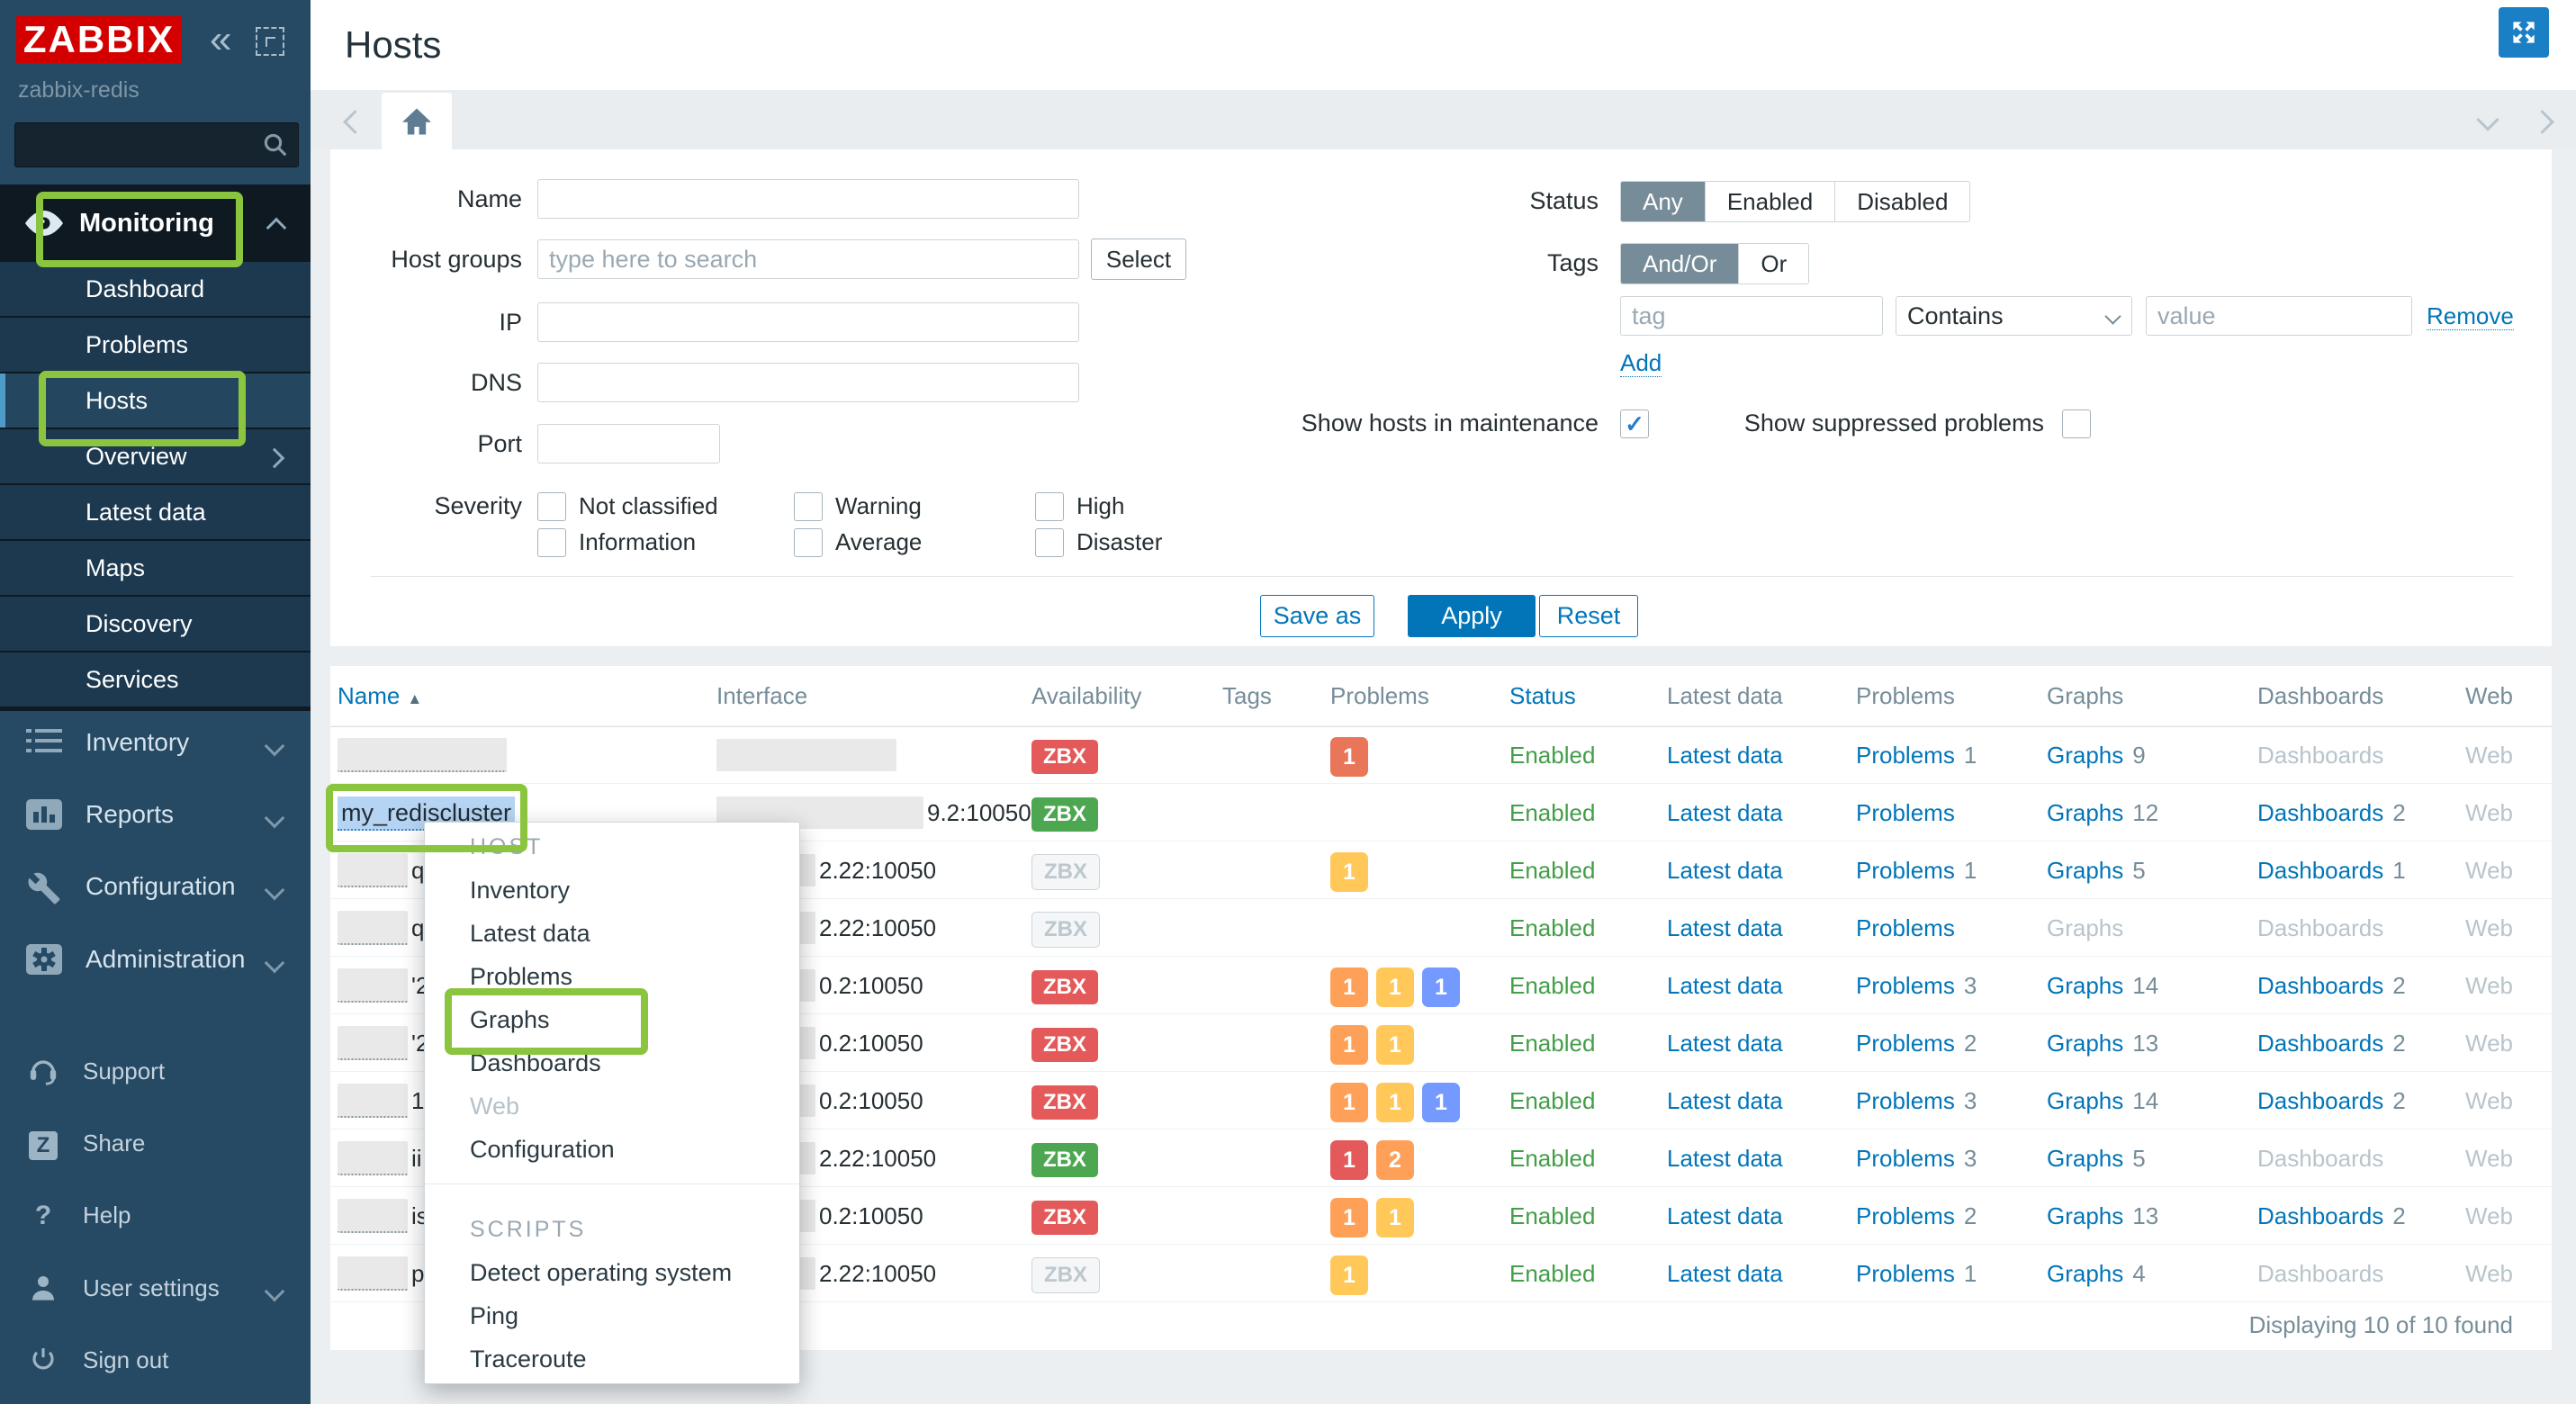 The width and height of the screenshot is (2576, 1404). What do you see at coordinates (628, 444) in the screenshot?
I see `port-input` at bounding box center [628, 444].